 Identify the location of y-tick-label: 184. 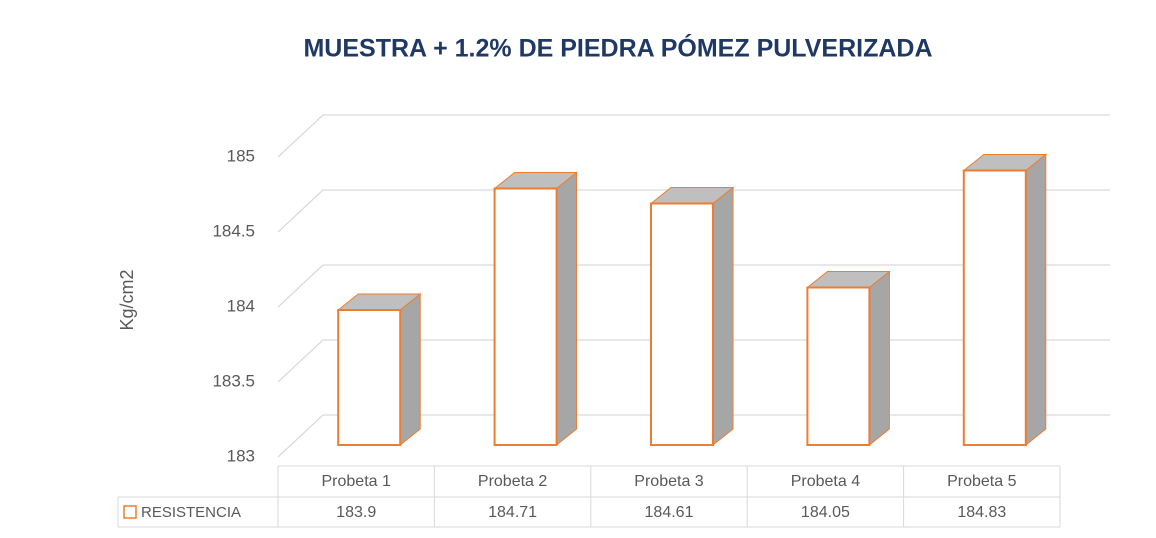
(241, 305).